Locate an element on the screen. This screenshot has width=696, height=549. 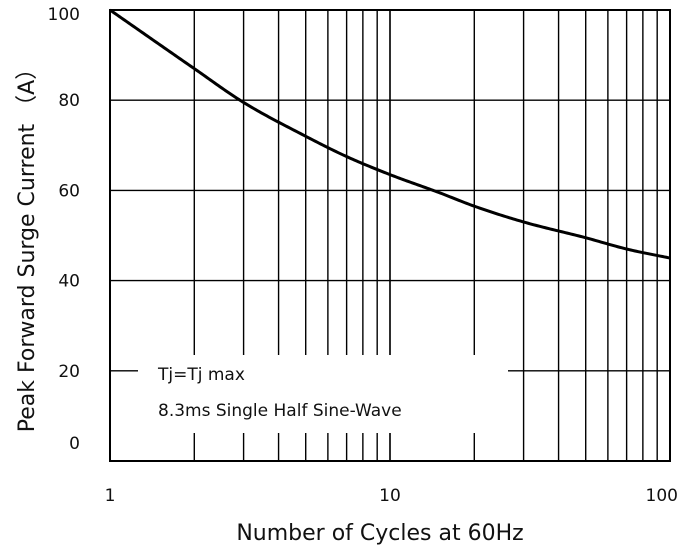
y-tick-labels: 0 20 40 60 80 100 is located at coordinates (64, 229).